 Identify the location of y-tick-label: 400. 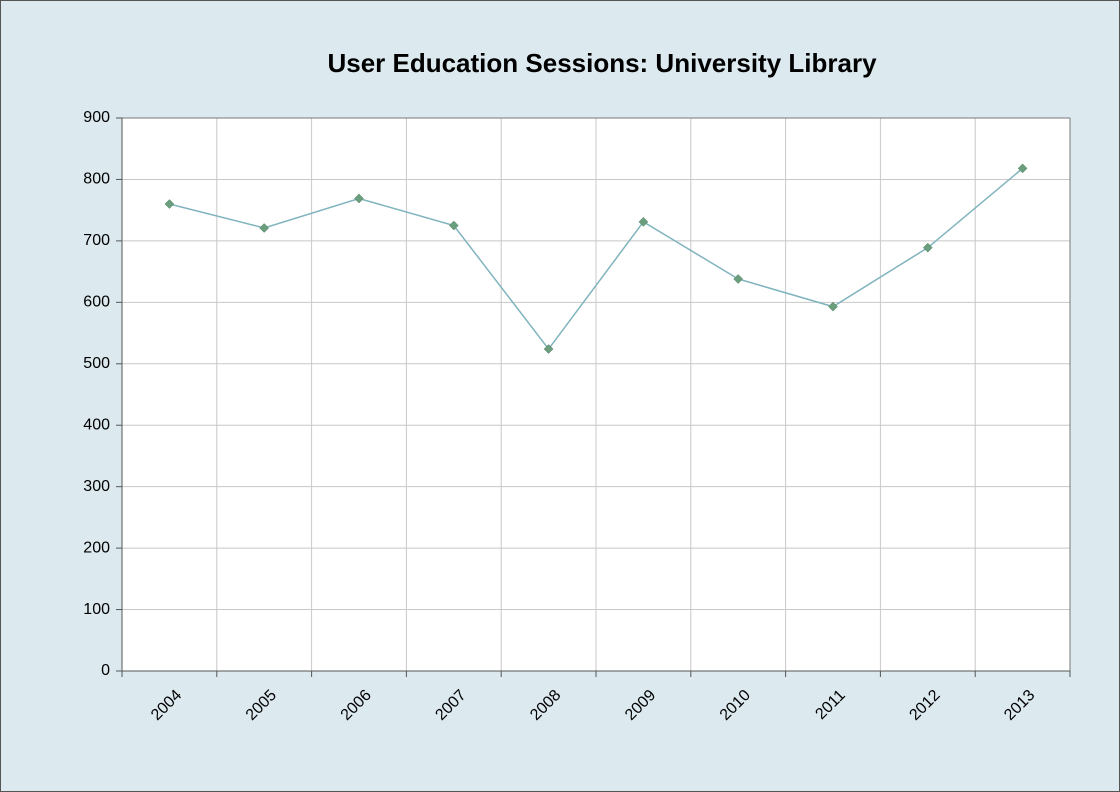
(96, 424).